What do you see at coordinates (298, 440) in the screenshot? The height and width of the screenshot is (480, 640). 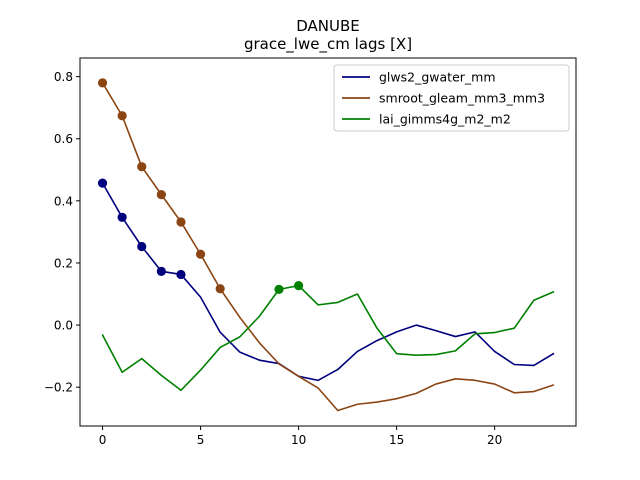 I see `x-tick-label: 10` at bounding box center [298, 440].